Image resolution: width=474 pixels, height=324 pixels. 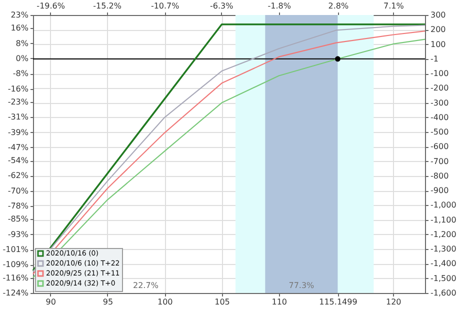 What do you see at coordinates (394, 302) in the screenshot?
I see `x-tick-label: 120` at bounding box center [394, 302].